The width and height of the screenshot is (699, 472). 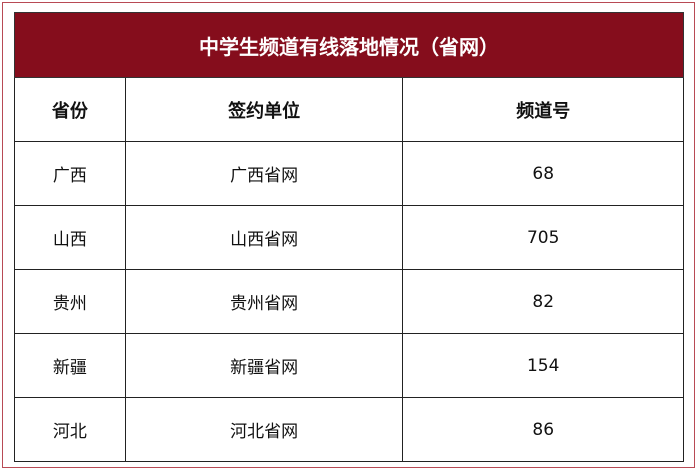 I want to click on table-title: 中学生频道有线落地情况（省网）, so click(x=349, y=45).